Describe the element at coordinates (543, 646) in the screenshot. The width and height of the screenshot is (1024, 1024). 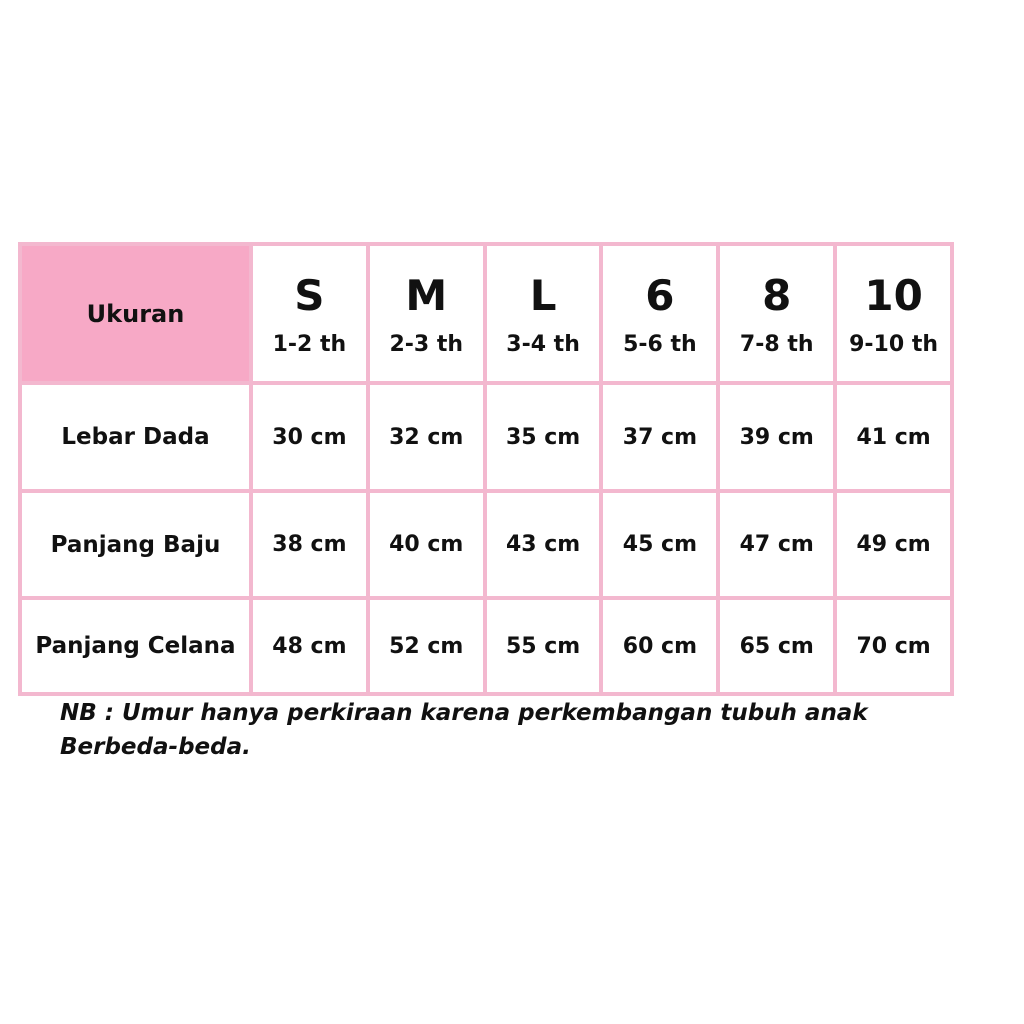
I see `table-cell: 55 cm` at that location.